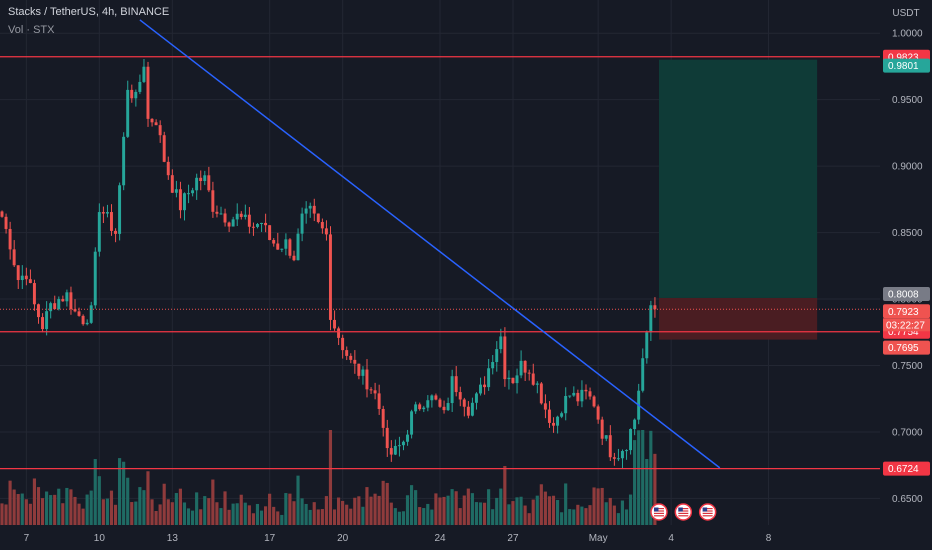  Describe the element at coordinates (907, 100) in the screenshot. I see `price-tick-label: 0.9500` at that location.